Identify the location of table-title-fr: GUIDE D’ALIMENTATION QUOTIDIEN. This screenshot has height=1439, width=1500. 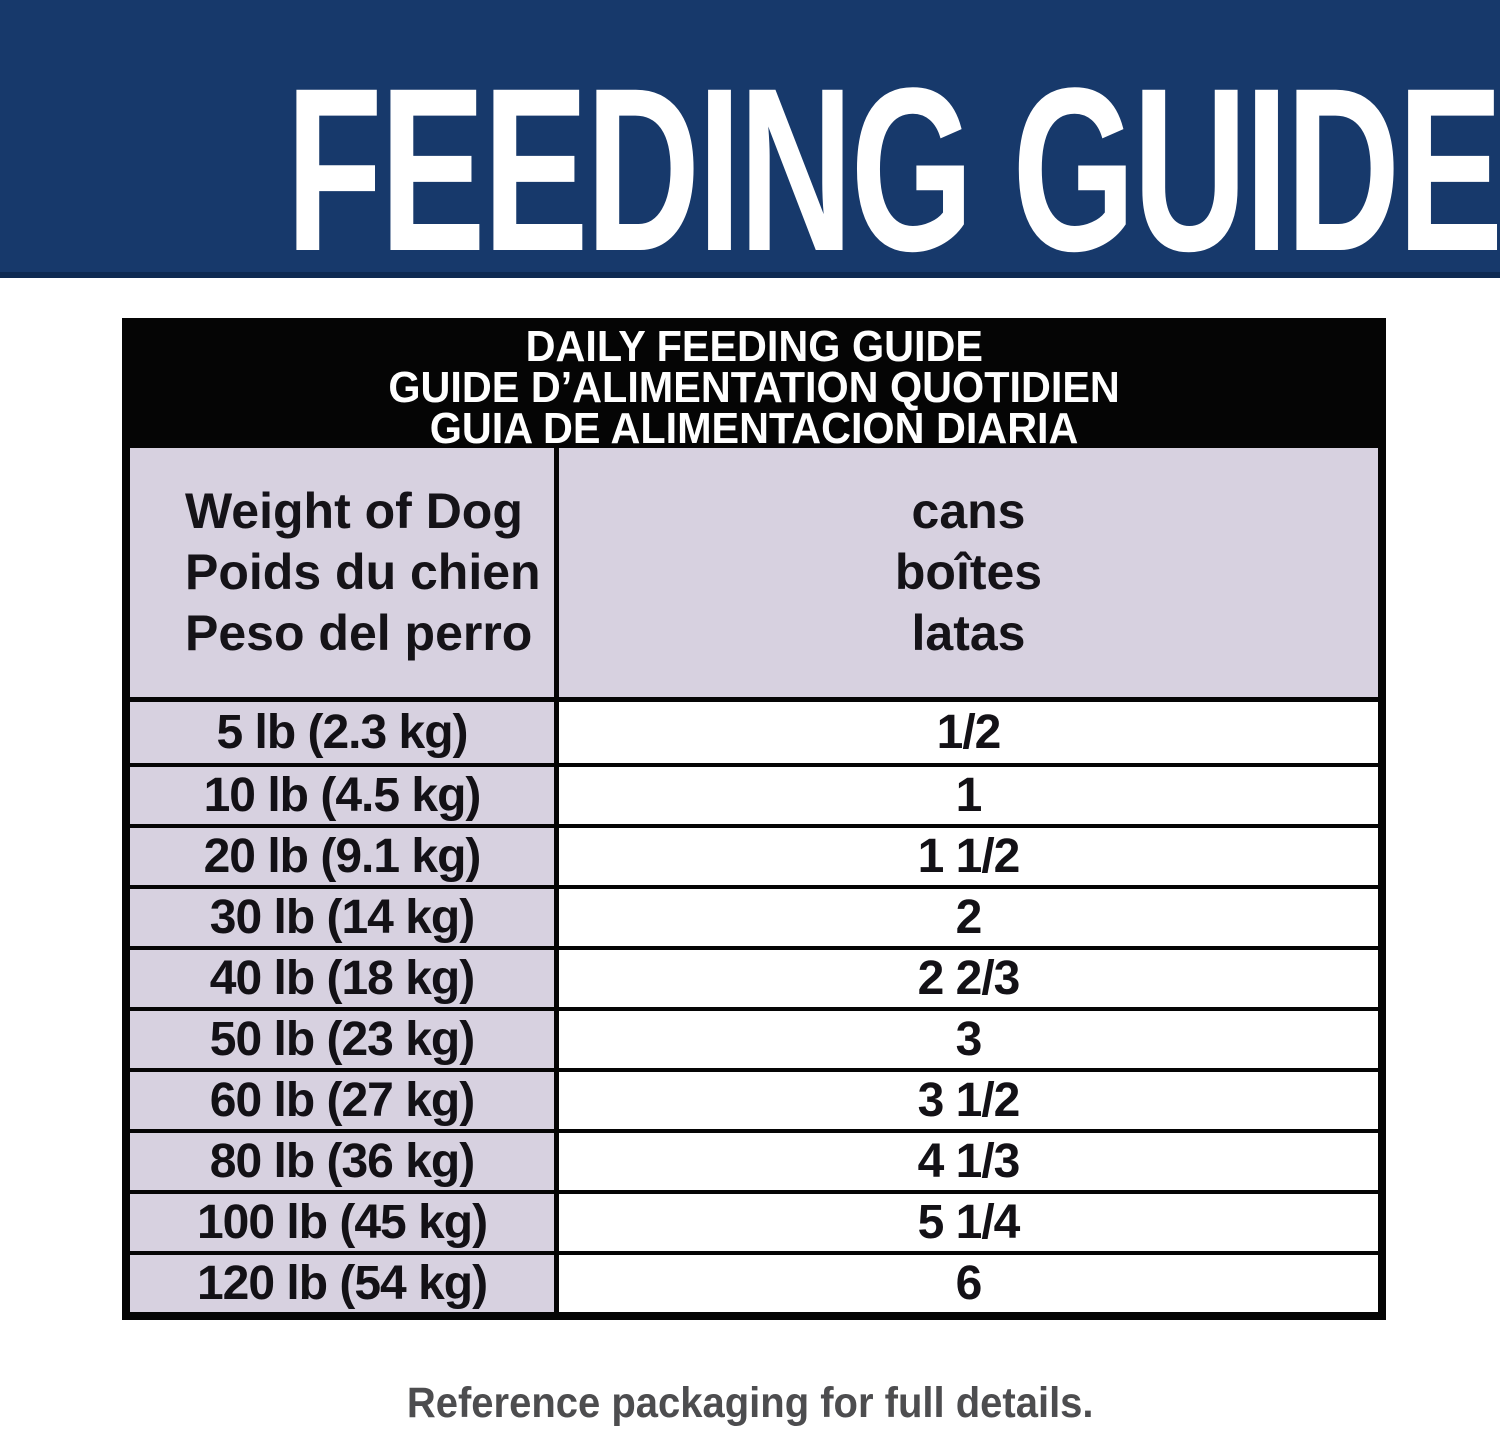
(754, 387).